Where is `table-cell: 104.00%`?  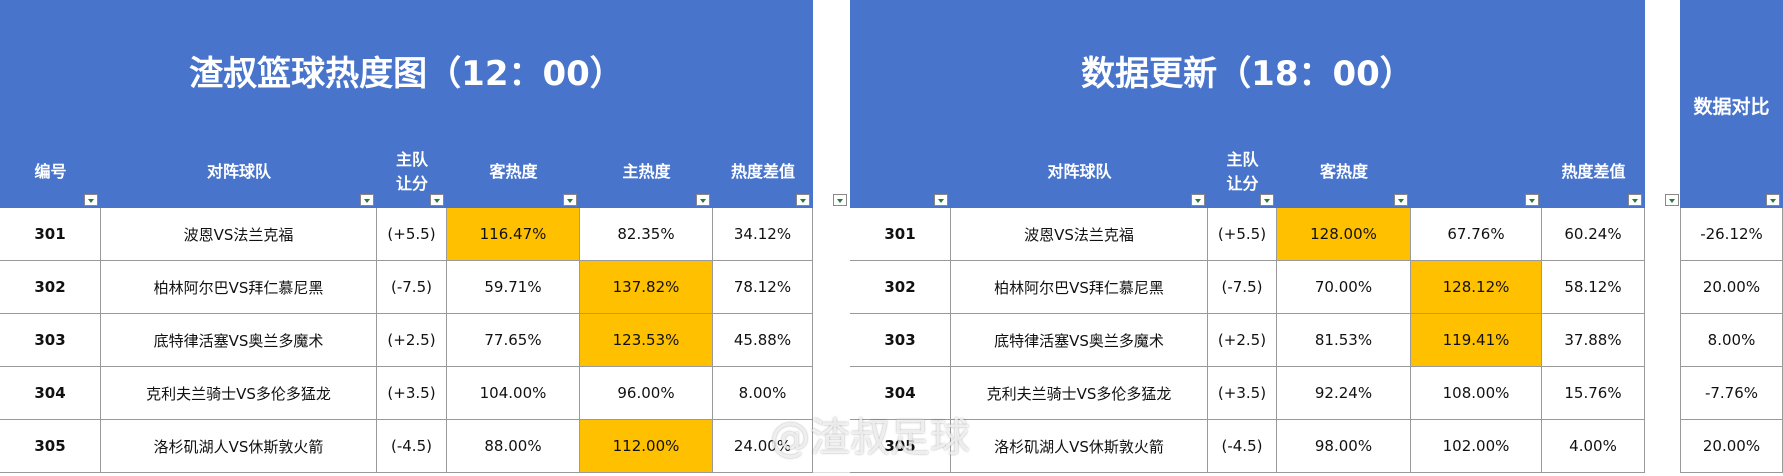
table-cell: 104.00% is located at coordinates (513, 393).